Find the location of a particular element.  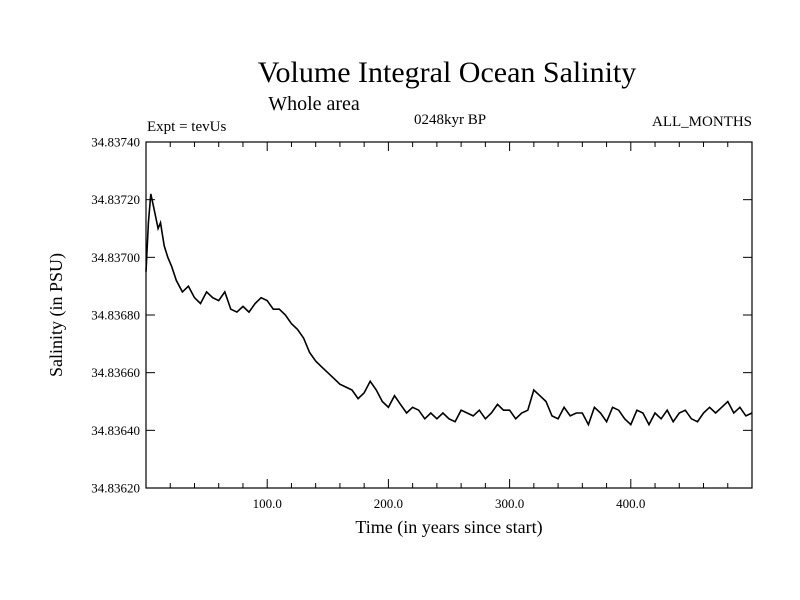

y-tick-label: 34.83640 is located at coordinates (115, 430).